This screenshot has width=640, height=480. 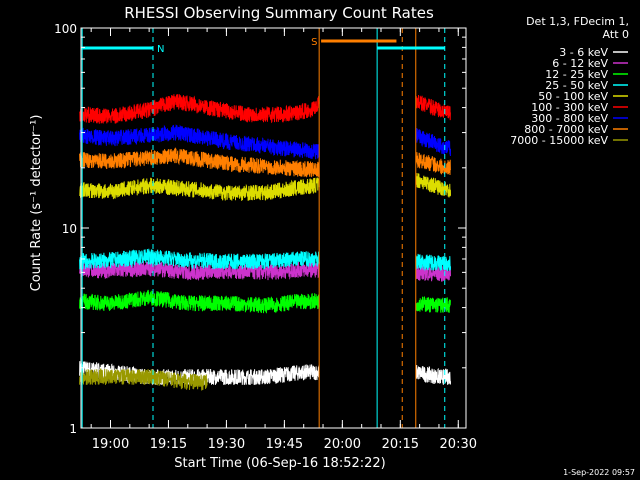 What do you see at coordinates (36, 203) in the screenshot?
I see `y-axis-label: Count Rate (s⁻¹ detector⁻¹)` at bounding box center [36, 203].